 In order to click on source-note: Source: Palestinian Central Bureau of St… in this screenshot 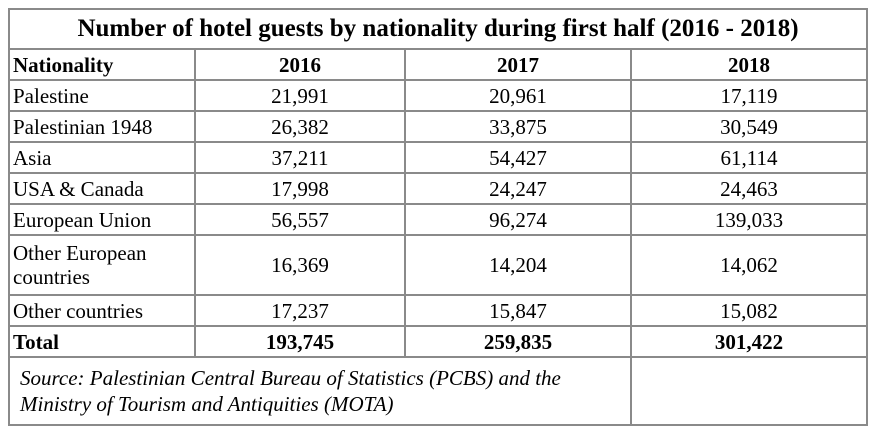, I will do `click(320, 391)`.